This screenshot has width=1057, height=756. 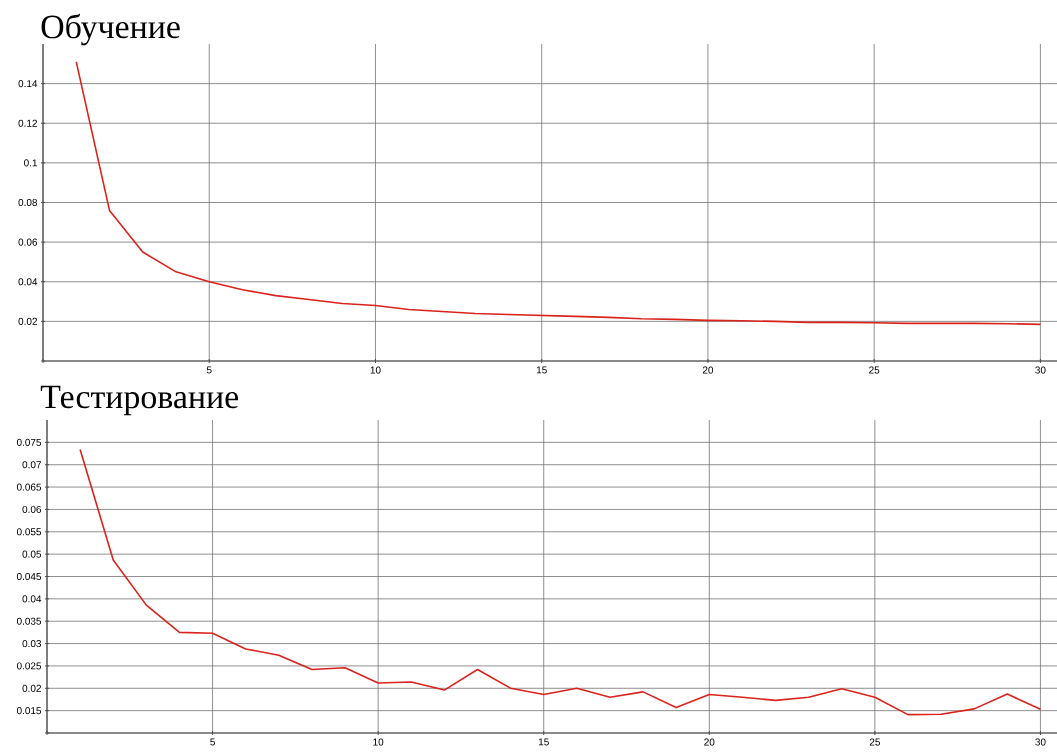 I want to click on y-tick-label: 0.015, so click(x=29, y=711).